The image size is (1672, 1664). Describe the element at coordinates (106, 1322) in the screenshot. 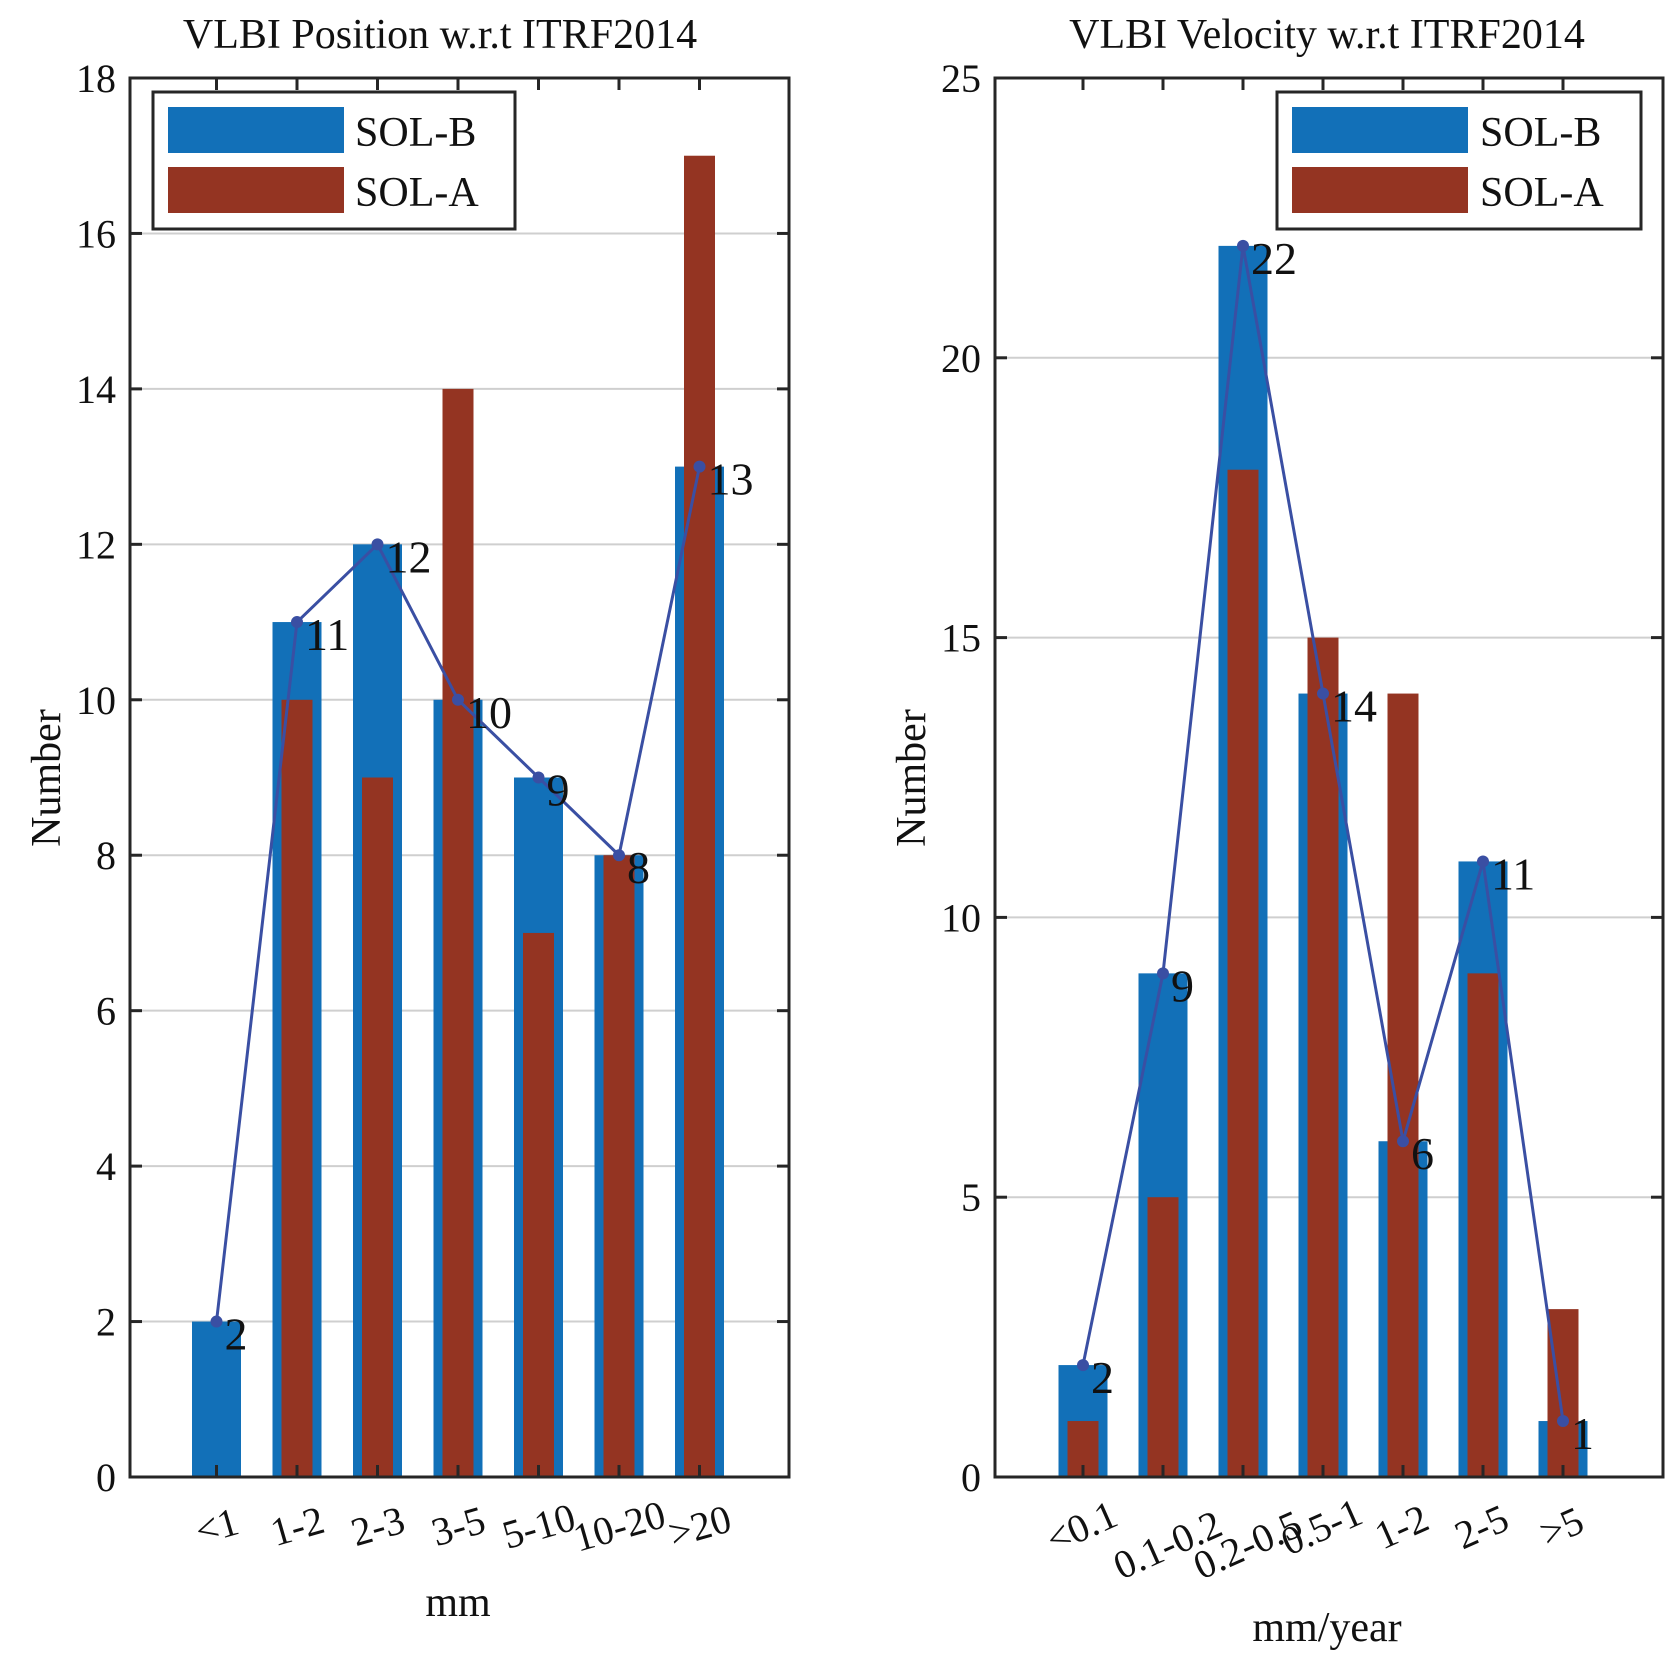

I see `y-tick-label: 2` at that location.